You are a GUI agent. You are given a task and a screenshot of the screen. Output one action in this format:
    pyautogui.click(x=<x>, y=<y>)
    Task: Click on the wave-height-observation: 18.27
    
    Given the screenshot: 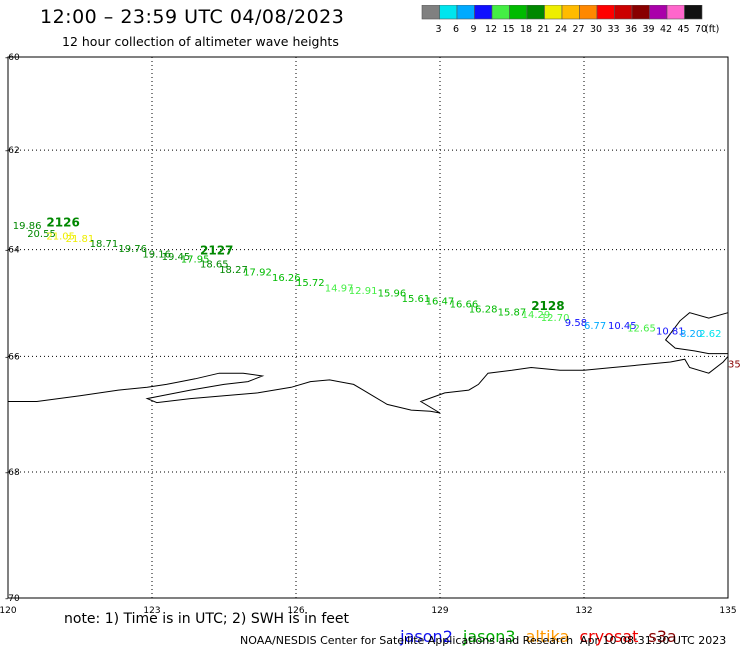 What is the action you would take?
    pyautogui.click(x=233, y=270)
    